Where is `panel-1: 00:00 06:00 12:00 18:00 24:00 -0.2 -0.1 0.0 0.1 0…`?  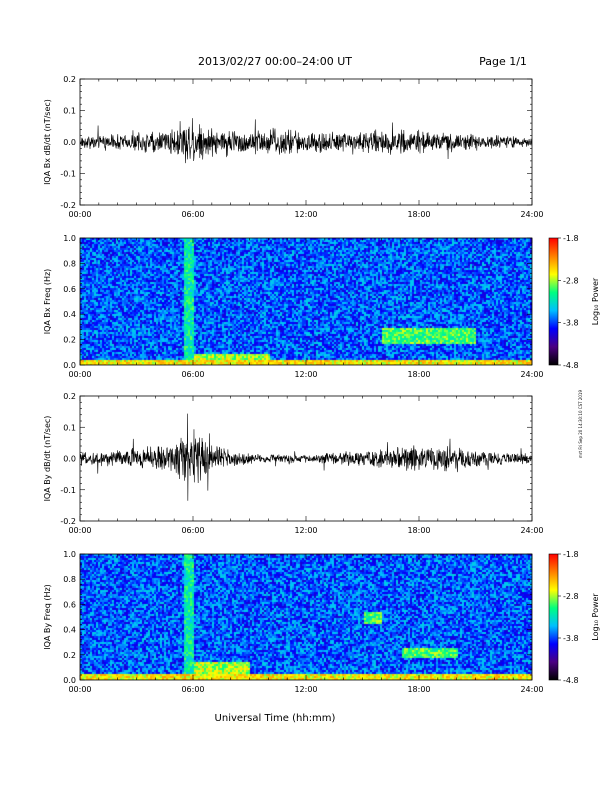
panel-1: 00:00 06:00 12:00 18:00 24:00 -0.2 -0.1 0.0 0.1 0… is located at coordinates (293, 147).